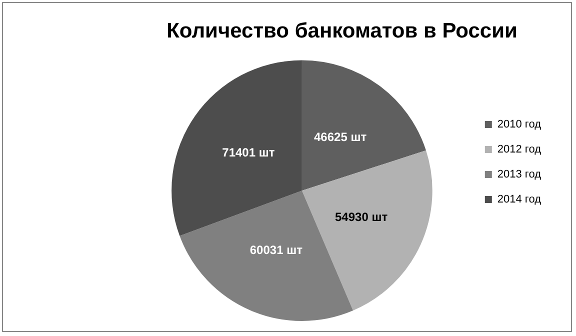 The width and height of the screenshot is (576, 336). I want to click on data-label: 60031 шт, so click(276, 249).